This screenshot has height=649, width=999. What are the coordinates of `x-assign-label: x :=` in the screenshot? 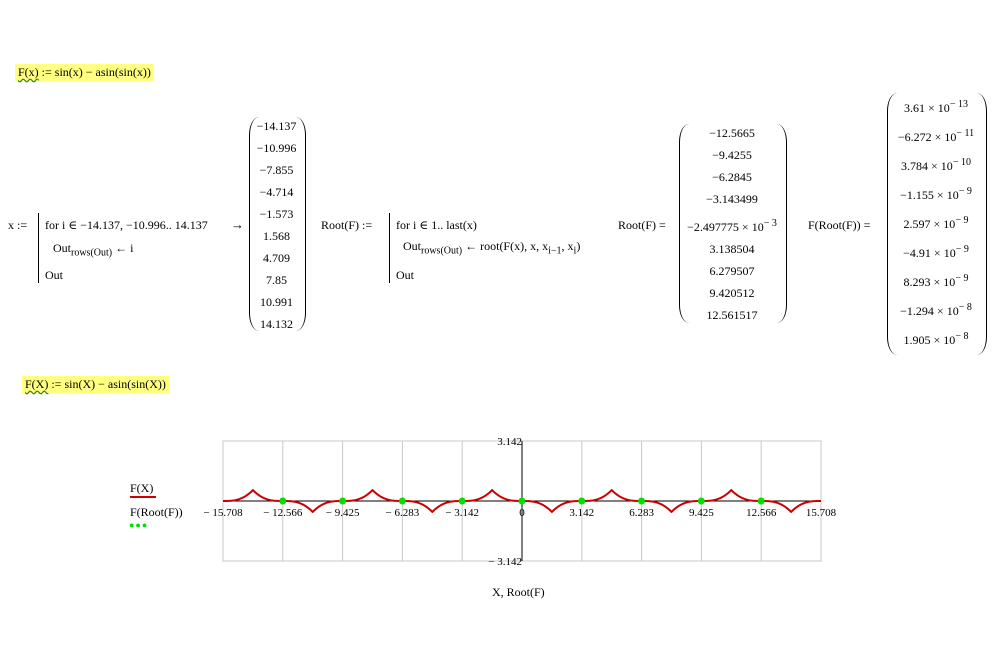 It's located at (18, 225).